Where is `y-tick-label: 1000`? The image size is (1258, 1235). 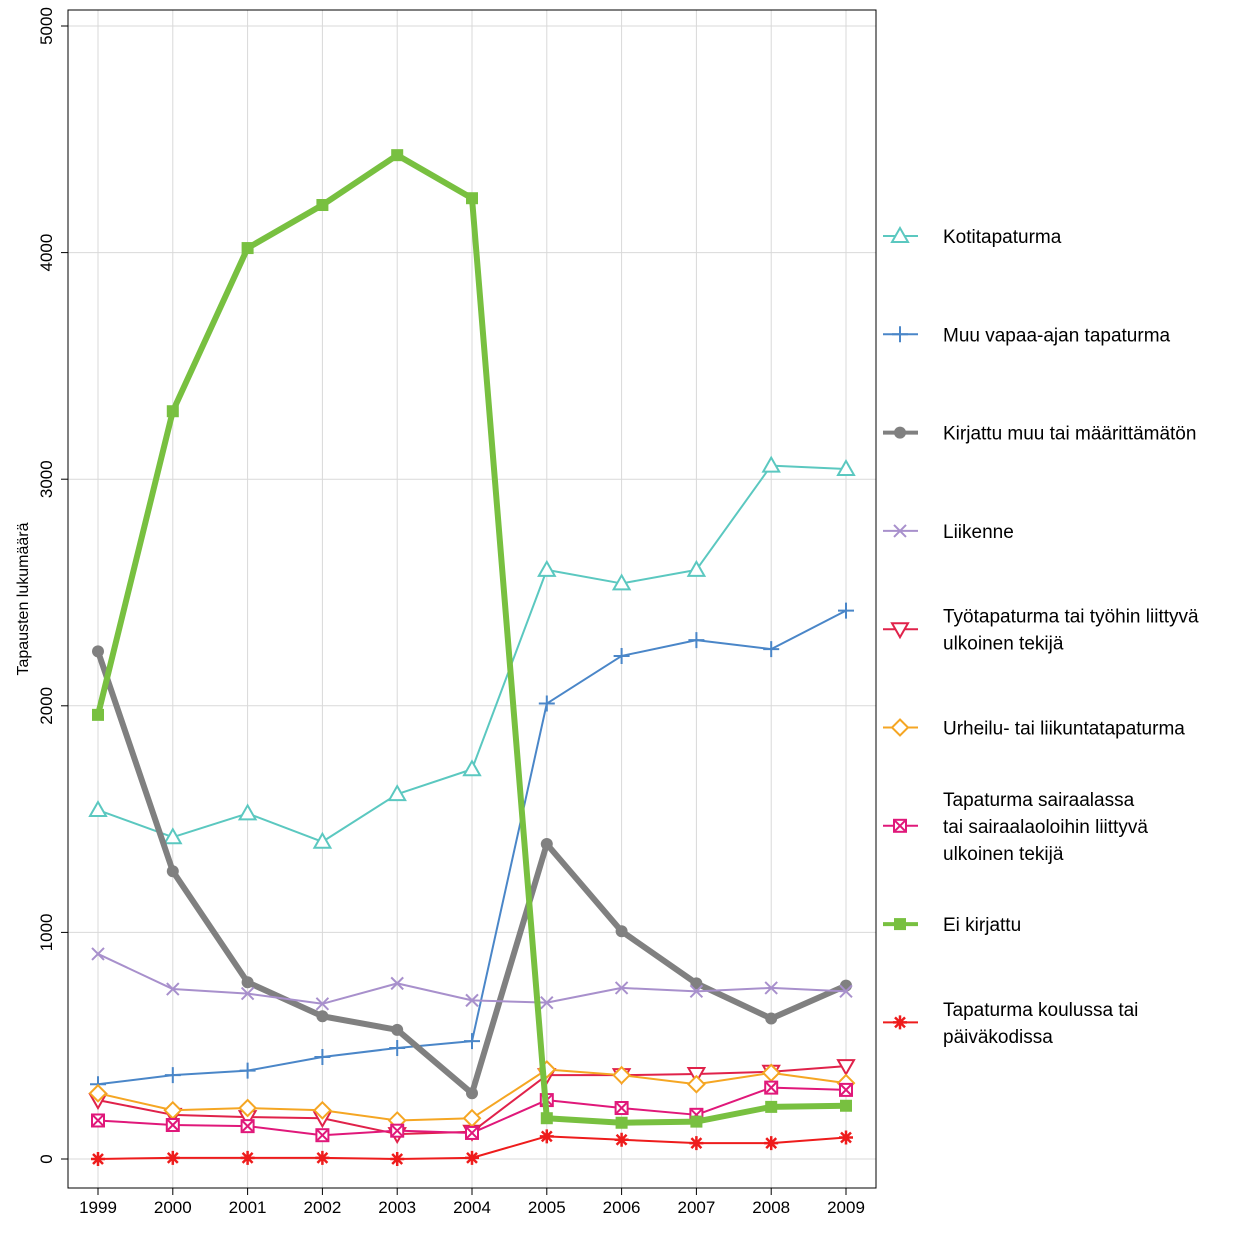
y-tick-label: 1000 is located at coordinates (46, 932).